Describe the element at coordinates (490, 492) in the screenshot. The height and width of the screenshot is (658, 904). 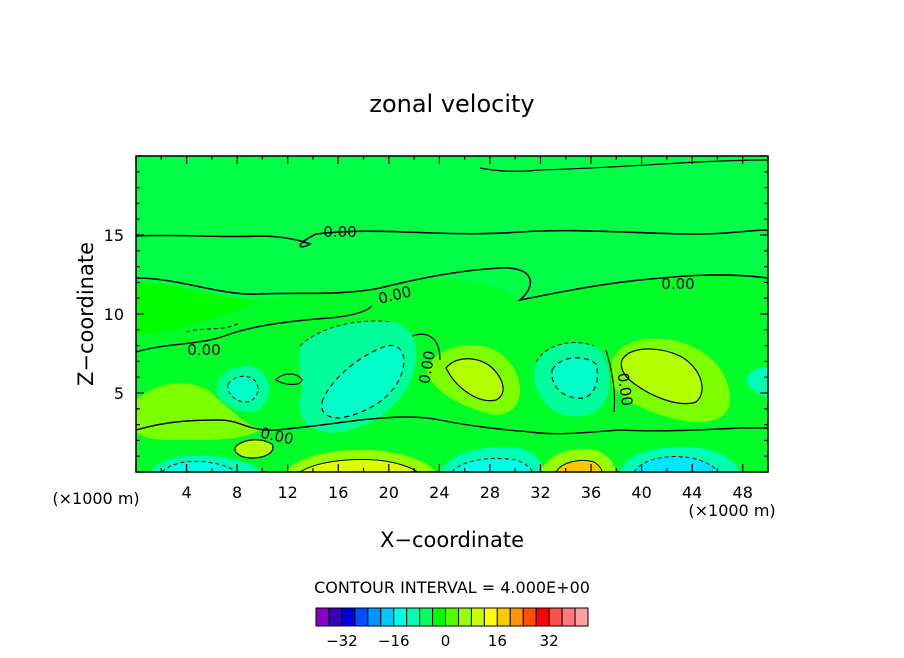
I see `x-tick-label: 28` at that location.